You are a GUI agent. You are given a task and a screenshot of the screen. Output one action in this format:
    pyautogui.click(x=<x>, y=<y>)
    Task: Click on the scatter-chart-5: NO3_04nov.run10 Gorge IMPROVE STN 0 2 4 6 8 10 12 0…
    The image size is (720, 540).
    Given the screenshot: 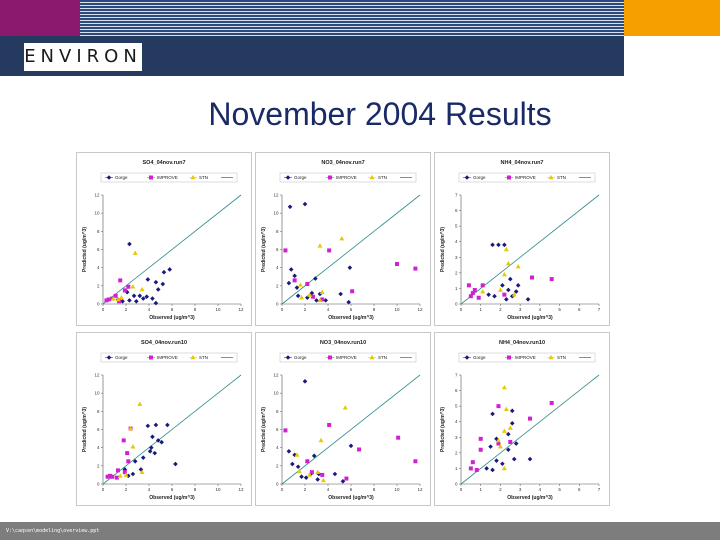 What is the action you would take?
    pyautogui.click(x=343, y=419)
    